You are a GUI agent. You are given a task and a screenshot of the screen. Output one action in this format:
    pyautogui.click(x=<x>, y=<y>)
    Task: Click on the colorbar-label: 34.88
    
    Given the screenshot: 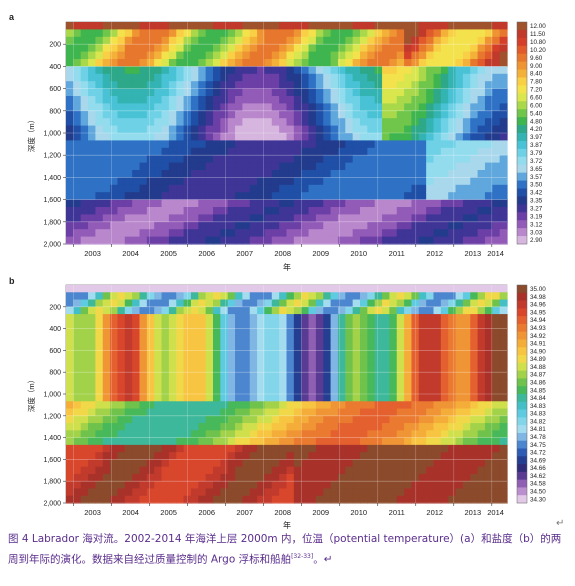 What is the action you would take?
    pyautogui.click(x=538, y=367)
    